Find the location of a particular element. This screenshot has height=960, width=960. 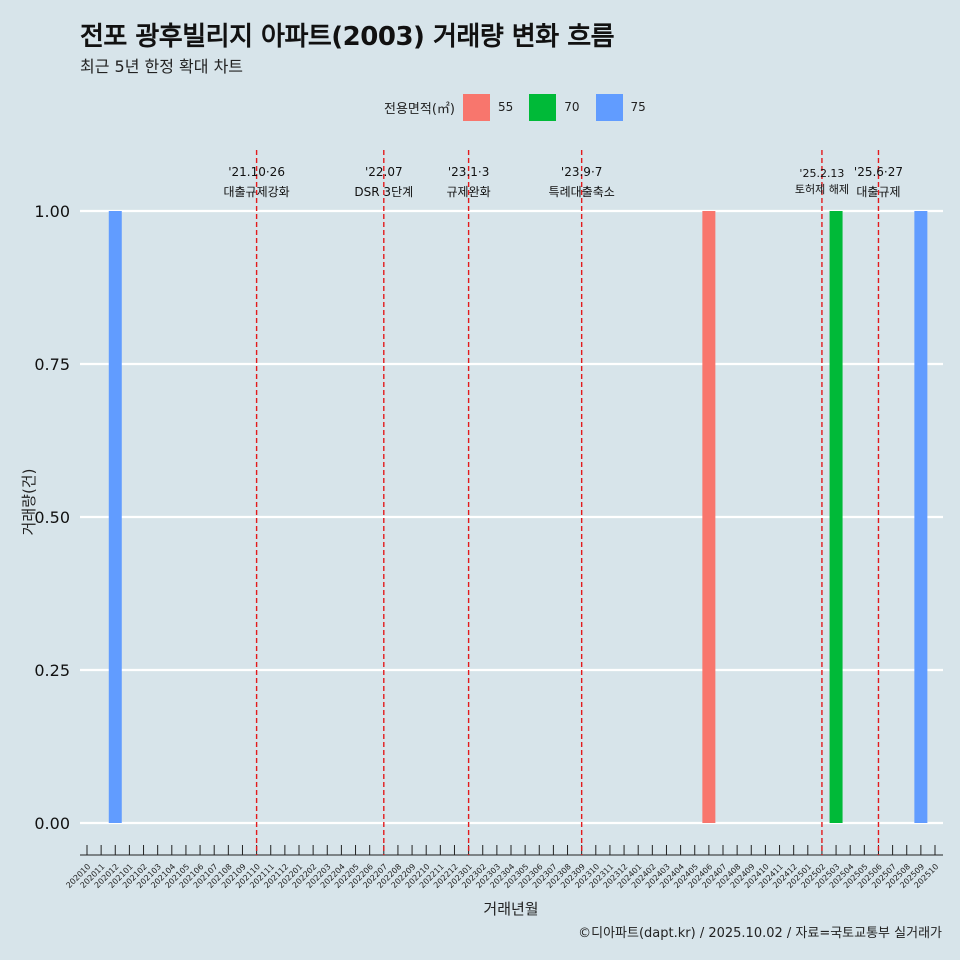

event-date-label: '25.2.13 is located at coordinates (821, 173).